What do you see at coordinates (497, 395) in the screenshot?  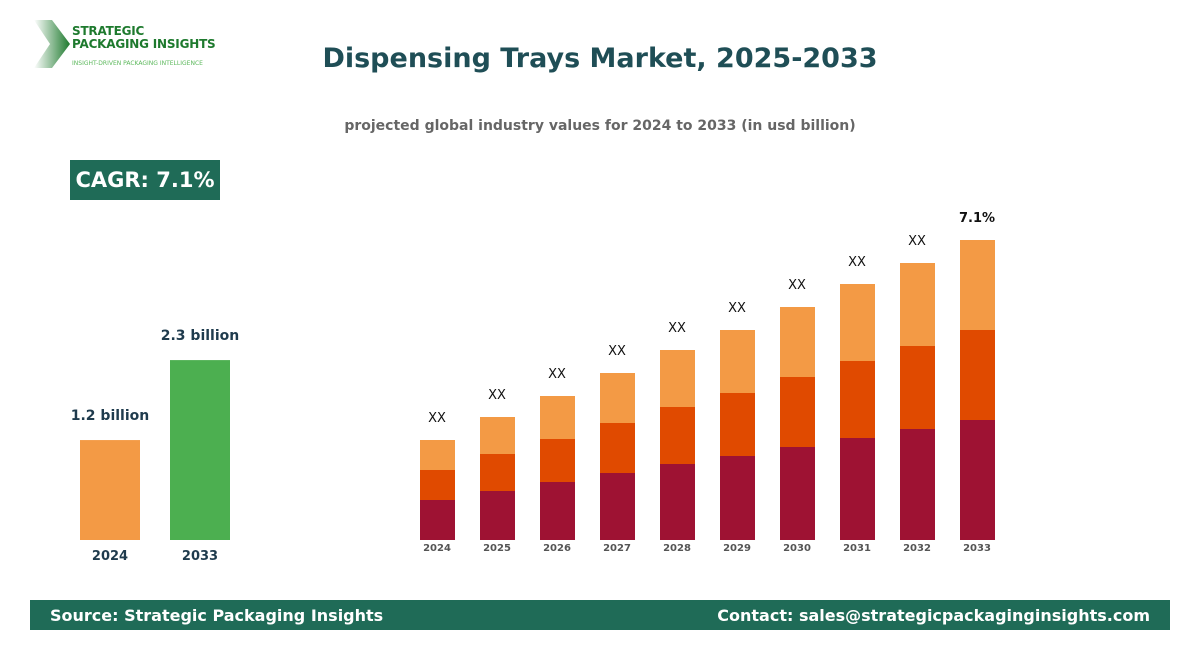 I see `data-label-2025: XX` at bounding box center [497, 395].